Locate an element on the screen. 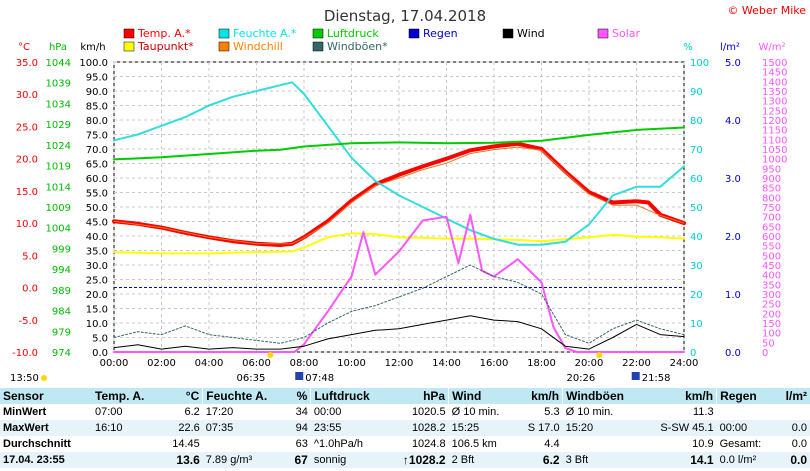 The image size is (810, 471). hdr-gust: Windböen is located at coordinates (602, 396).